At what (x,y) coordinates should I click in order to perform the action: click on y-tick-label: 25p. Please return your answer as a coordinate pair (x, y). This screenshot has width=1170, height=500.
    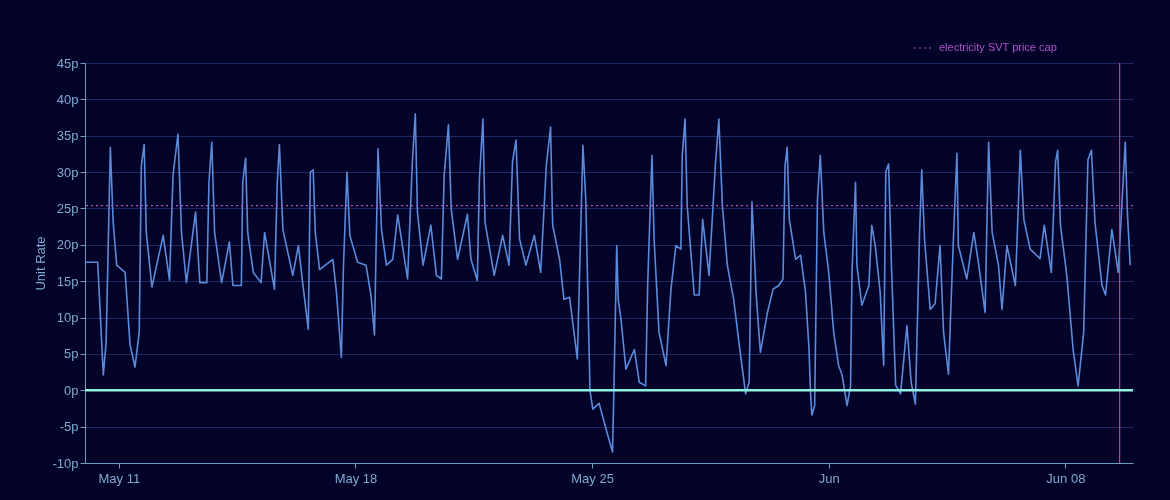
    Looking at the image, I should click on (67, 208).